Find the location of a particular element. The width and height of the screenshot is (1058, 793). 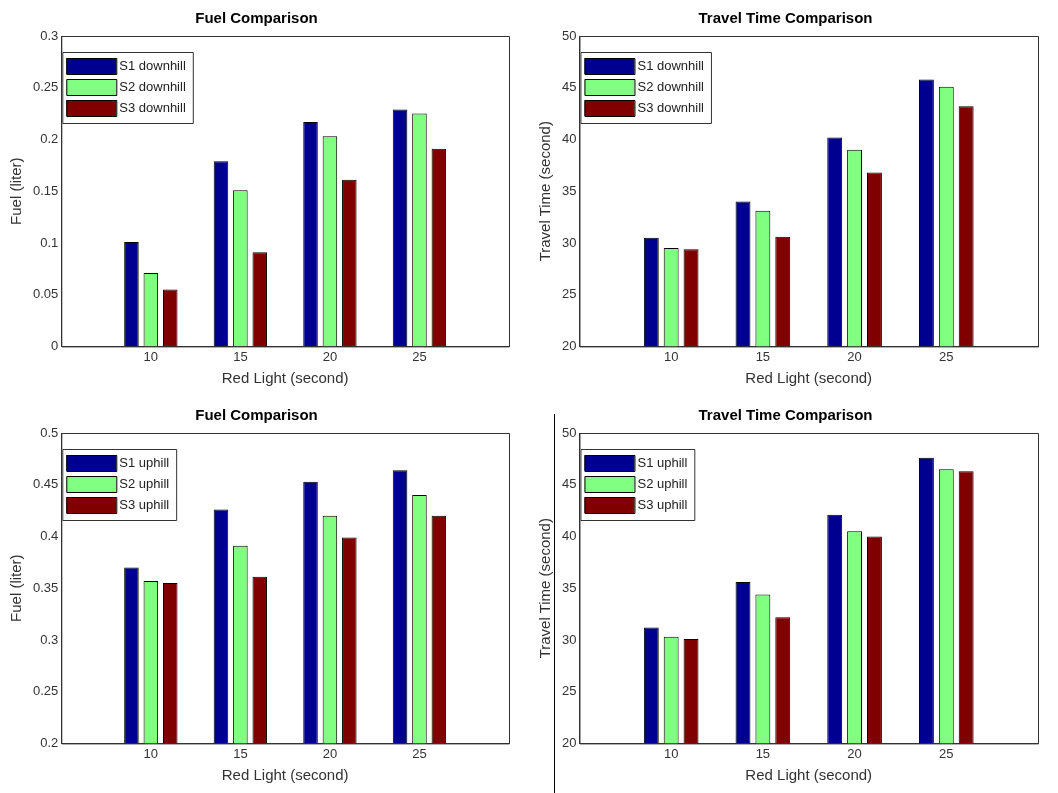

y-tick-label: 0.4 is located at coordinates (49, 536).